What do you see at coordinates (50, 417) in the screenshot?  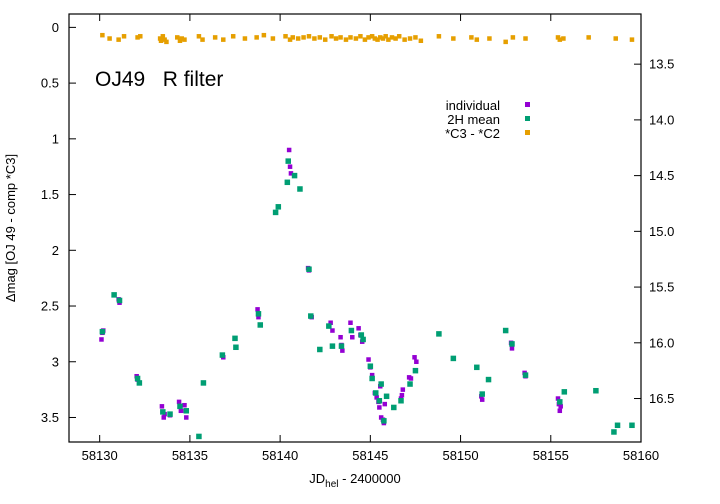 I see `y-tick-label: 3.5` at bounding box center [50, 417].